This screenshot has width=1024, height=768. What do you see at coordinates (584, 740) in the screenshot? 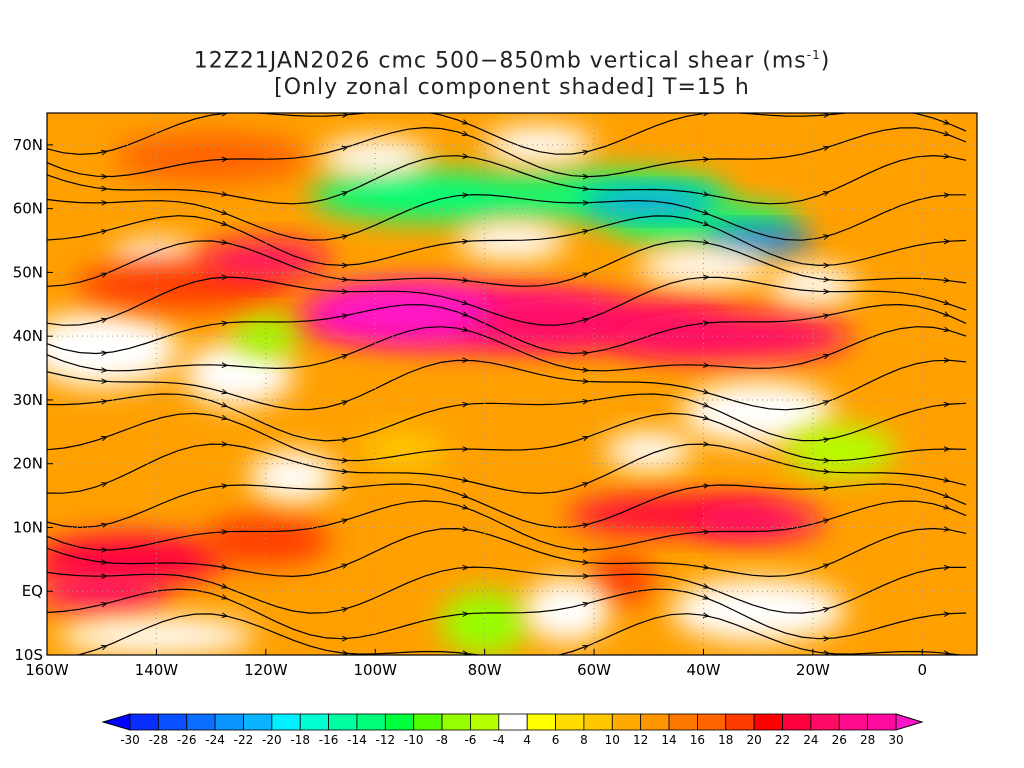
I see `colorbar-label: 8` at bounding box center [584, 740].